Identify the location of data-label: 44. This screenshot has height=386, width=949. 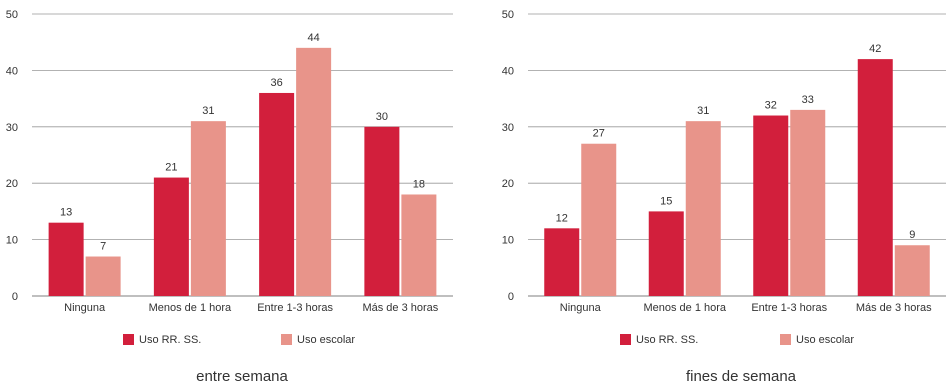
(314, 38).